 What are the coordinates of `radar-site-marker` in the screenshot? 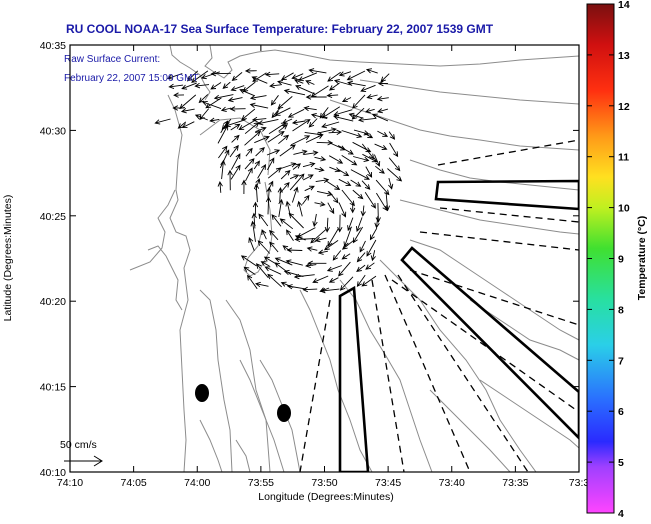 It's located at (202, 393).